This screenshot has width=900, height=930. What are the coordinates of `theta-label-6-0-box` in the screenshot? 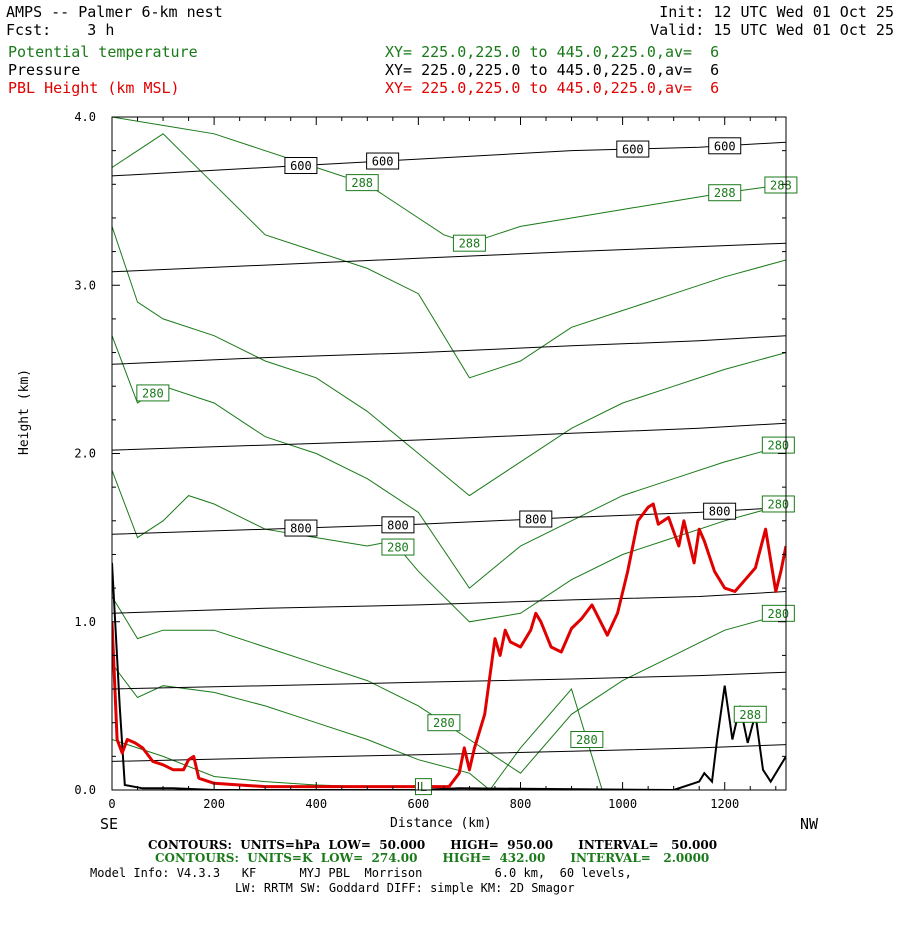 It's located at (587, 740).